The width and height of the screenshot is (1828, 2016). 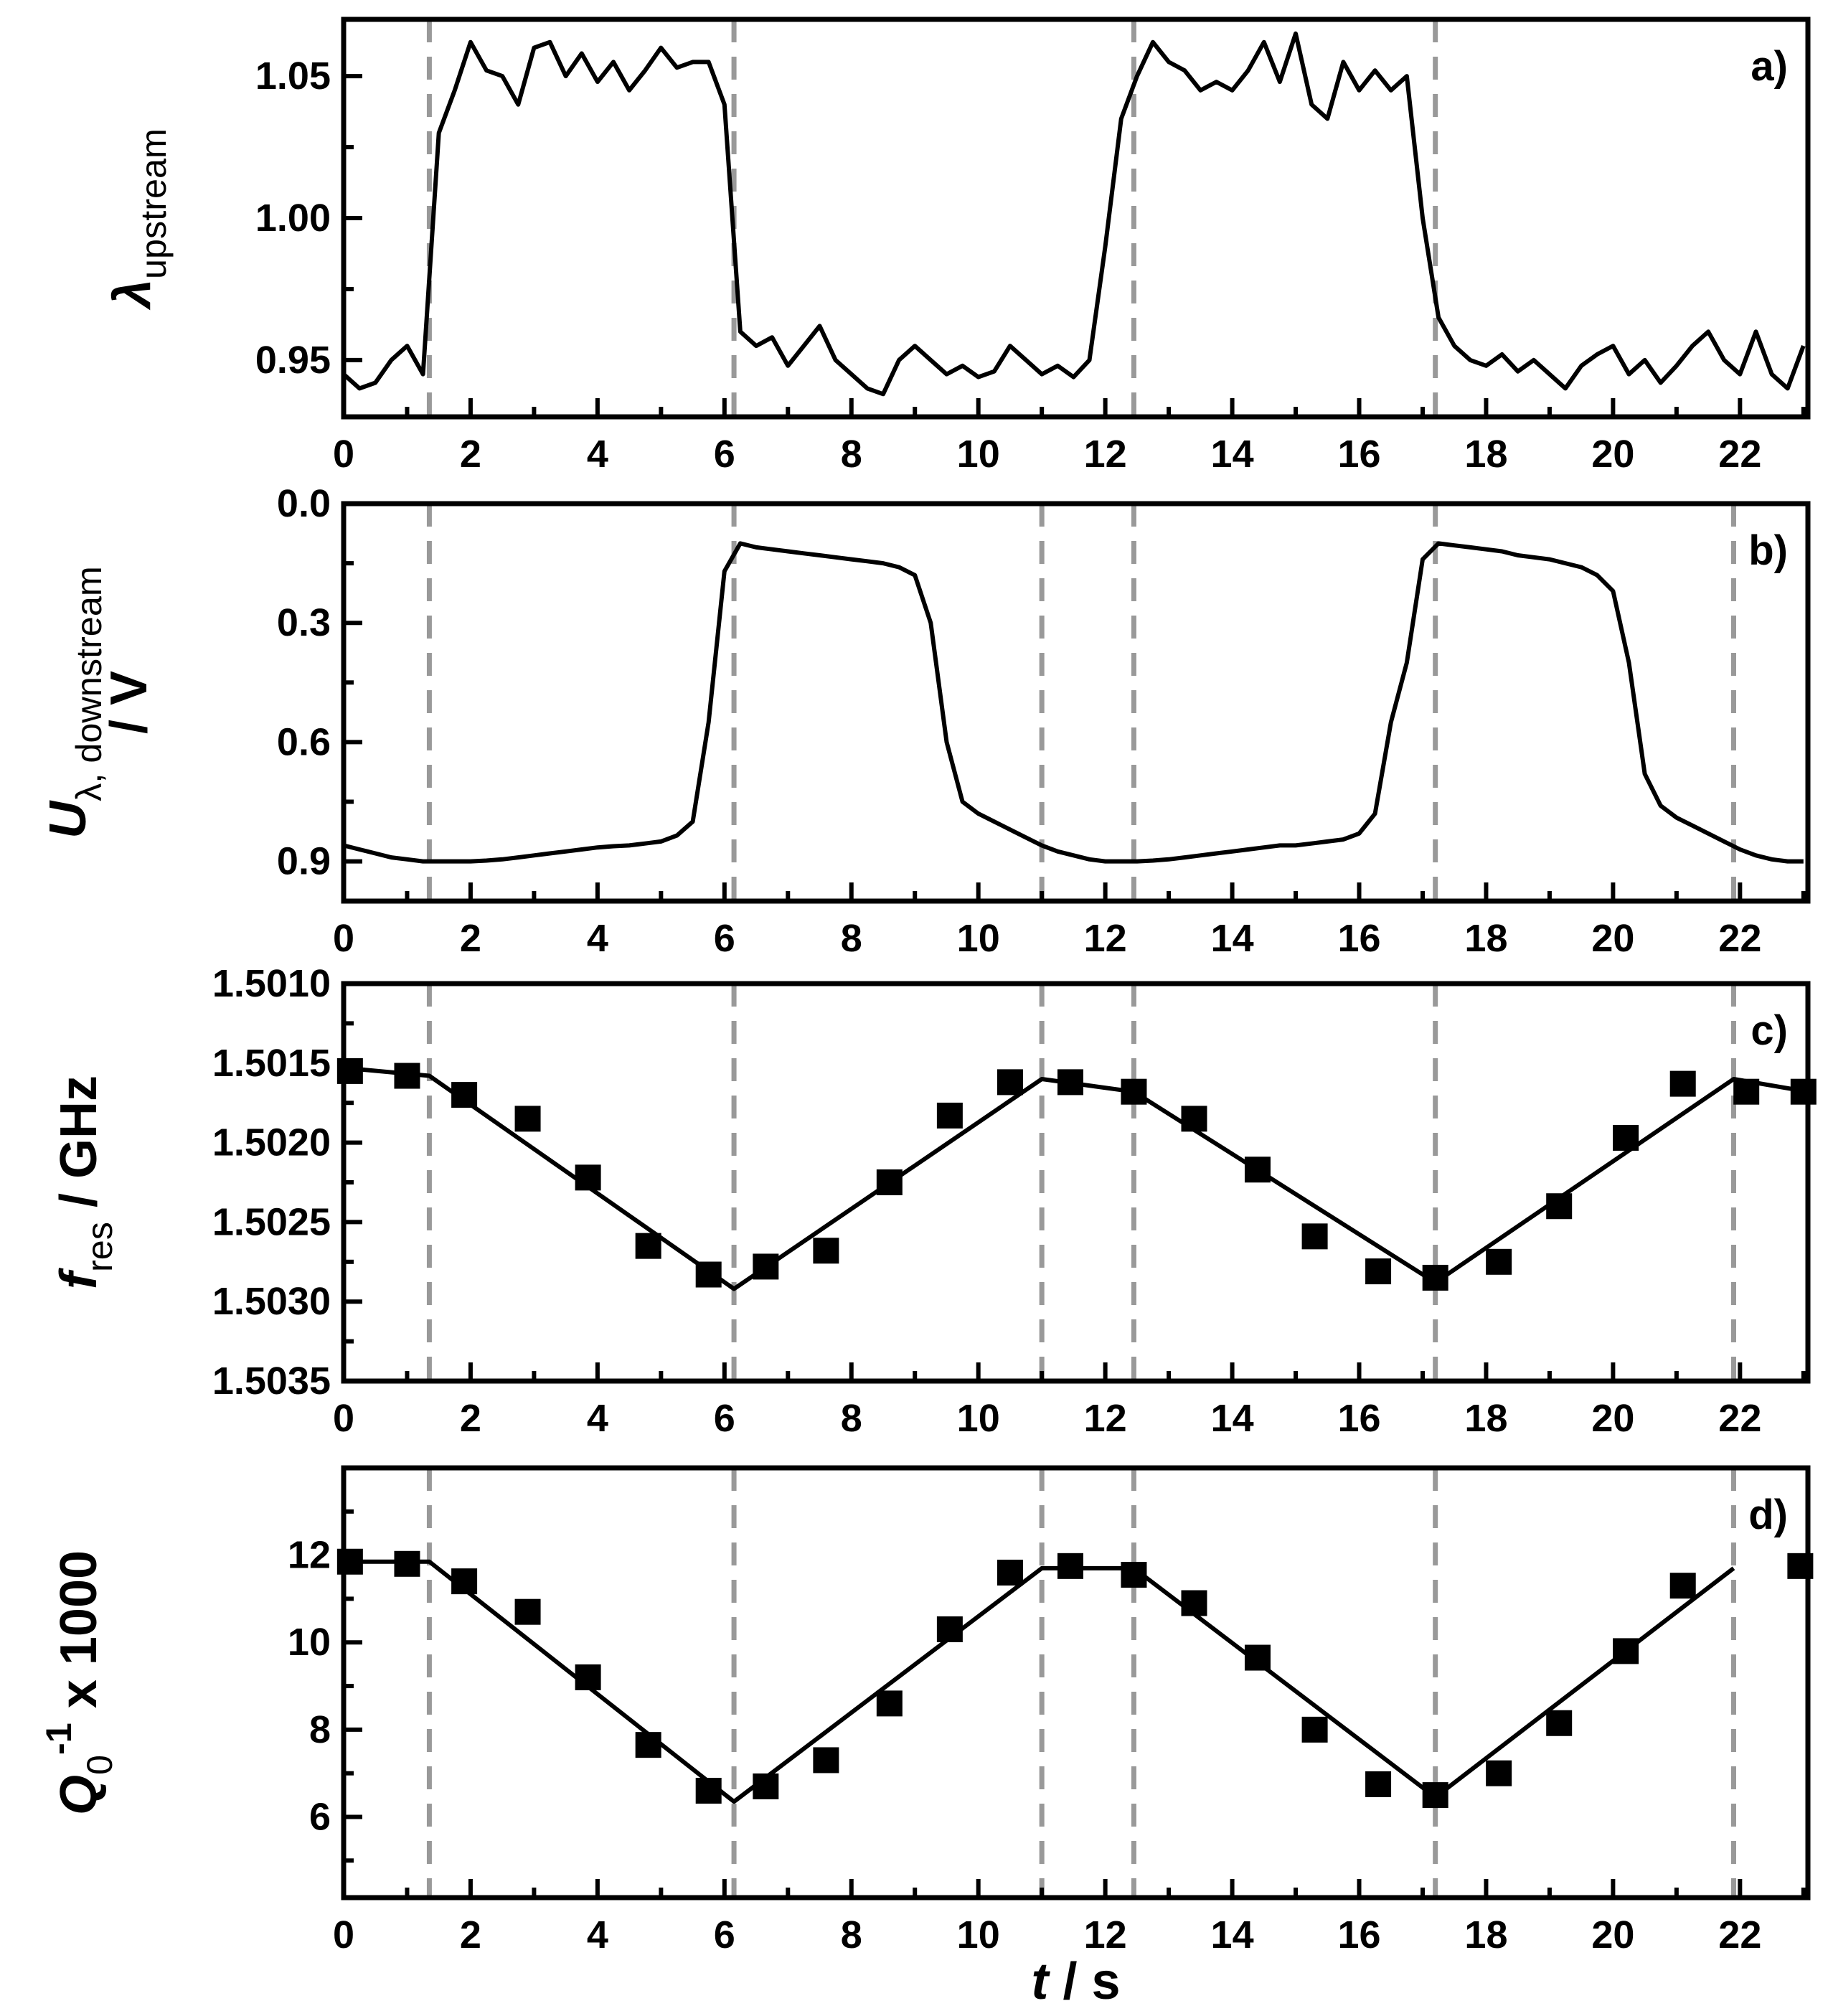 What do you see at coordinates (85, 1182) in the screenshot?
I see `y-axis-label: fres / GHz` at bounding box center [85, 1182].